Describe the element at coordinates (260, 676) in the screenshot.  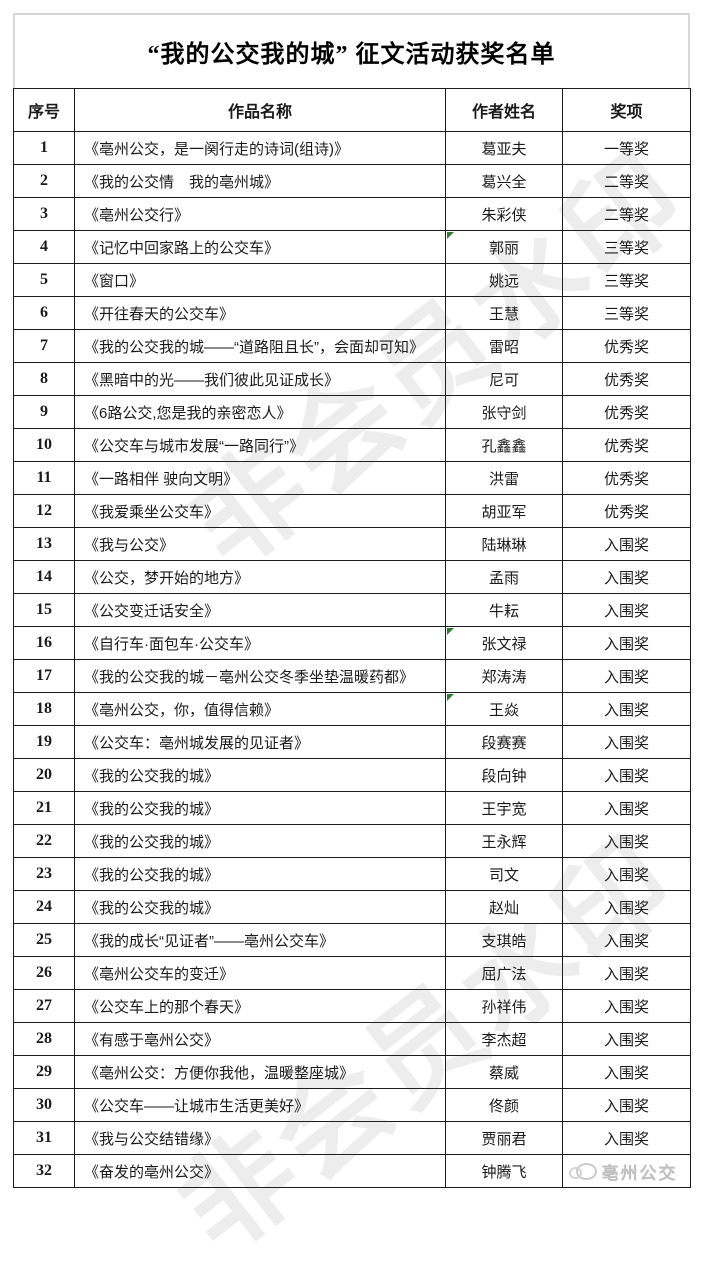
I see `work-title: 《我的公交我的城－亳州公交冬季坐垫温暖药都》` at that location.